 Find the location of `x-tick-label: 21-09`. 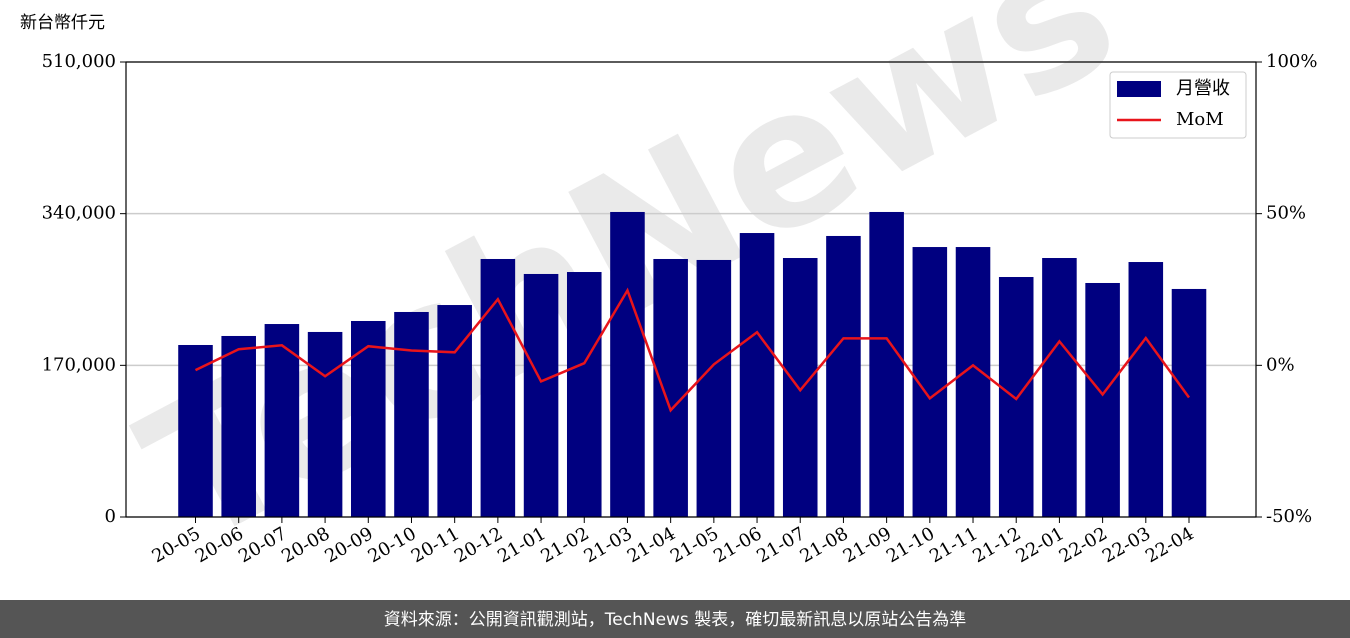

x-tick-label: 21-09 is located at coordinates (867, 545).